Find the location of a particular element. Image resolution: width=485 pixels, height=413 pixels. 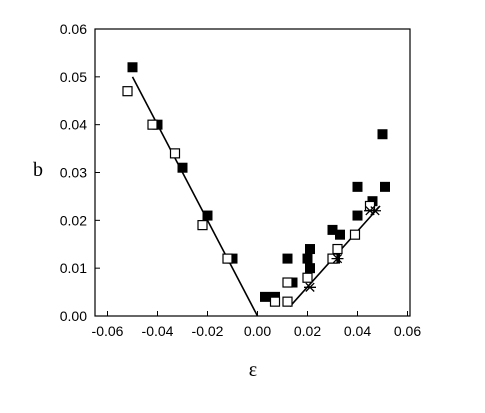

x-tick-label: 0.02 is located at coordinates (307, 331).